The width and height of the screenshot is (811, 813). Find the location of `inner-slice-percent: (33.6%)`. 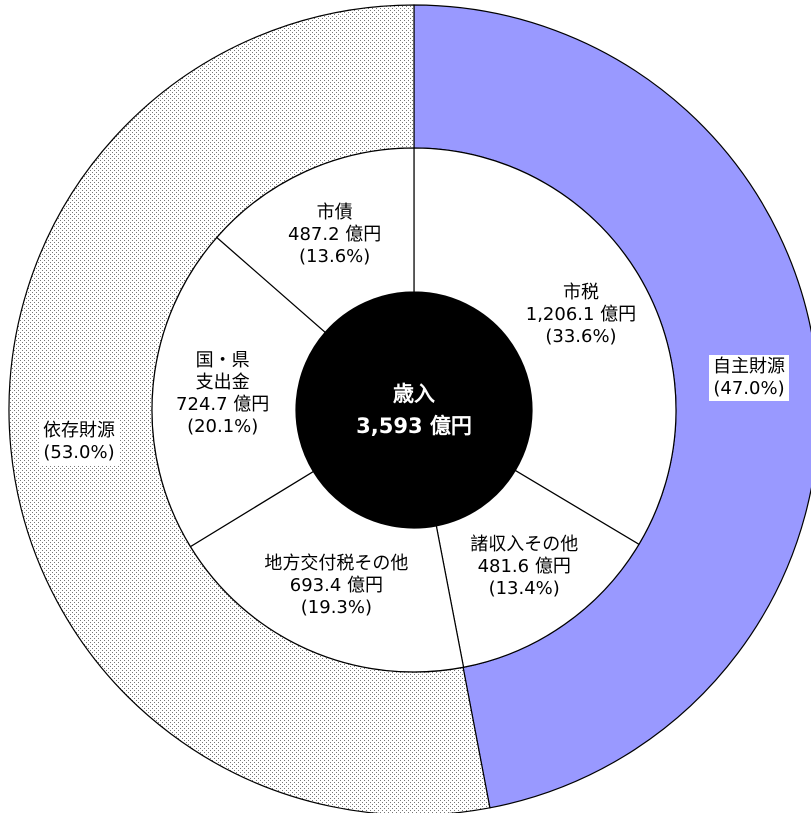

inner-slice-percent: (33.6%) is located at coordinates (581, 337).